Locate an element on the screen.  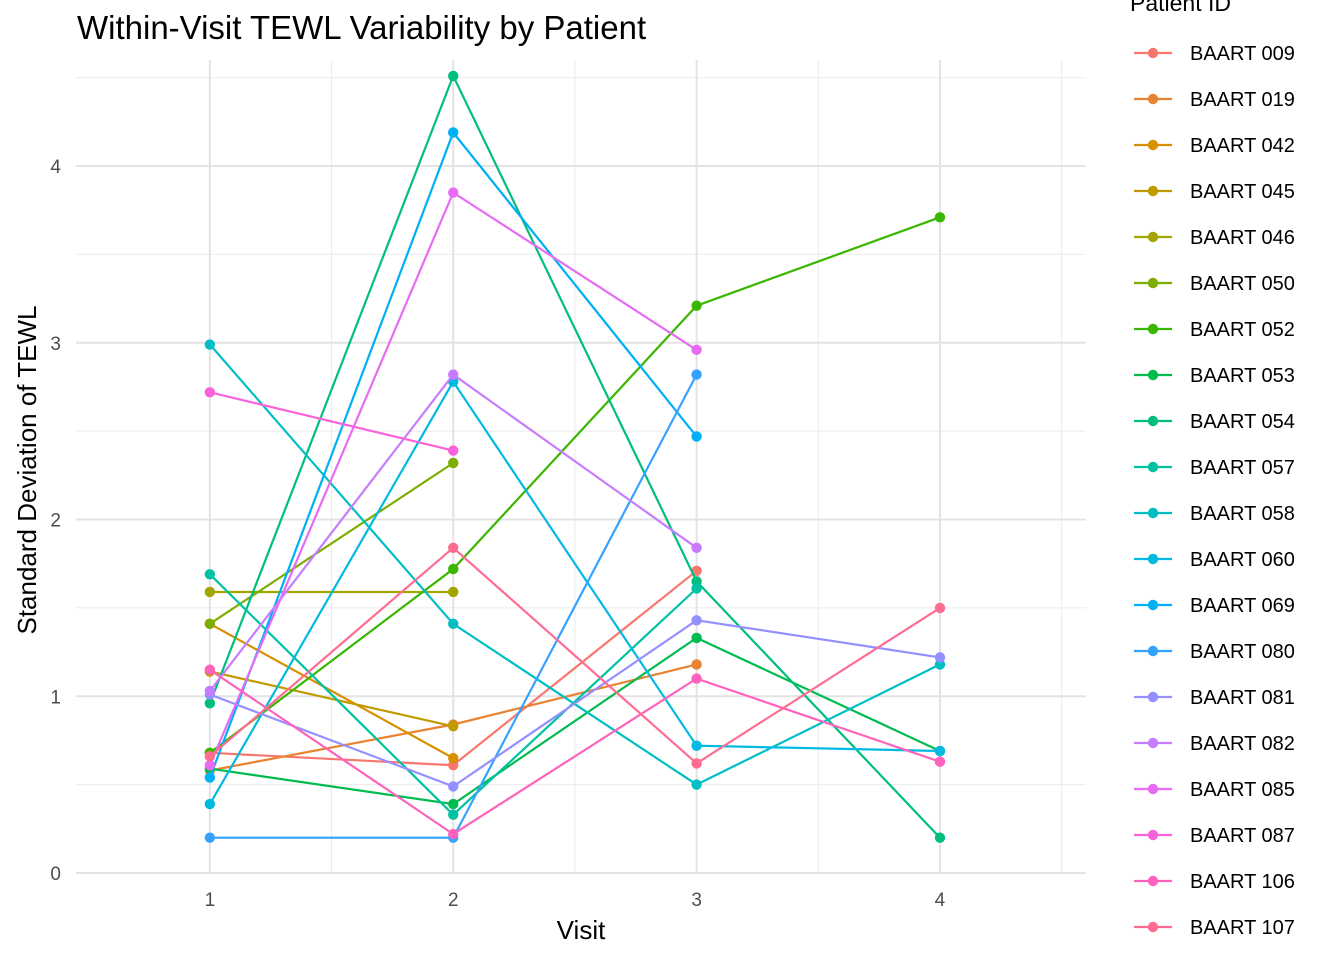
x-axis-ticks: 1 2 3 4 is located at coordinates (575, 900).